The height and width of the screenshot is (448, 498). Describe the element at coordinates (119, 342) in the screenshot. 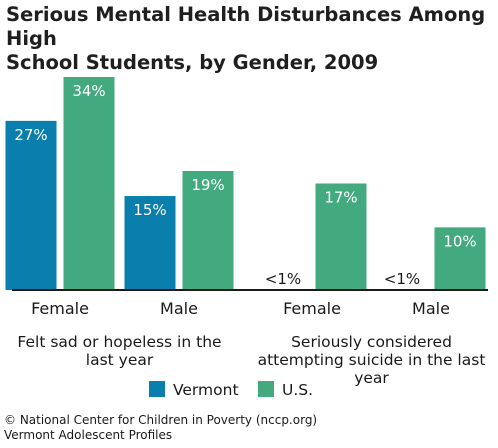

I see `group-label: Felt sad or hopeless in the` at that location.